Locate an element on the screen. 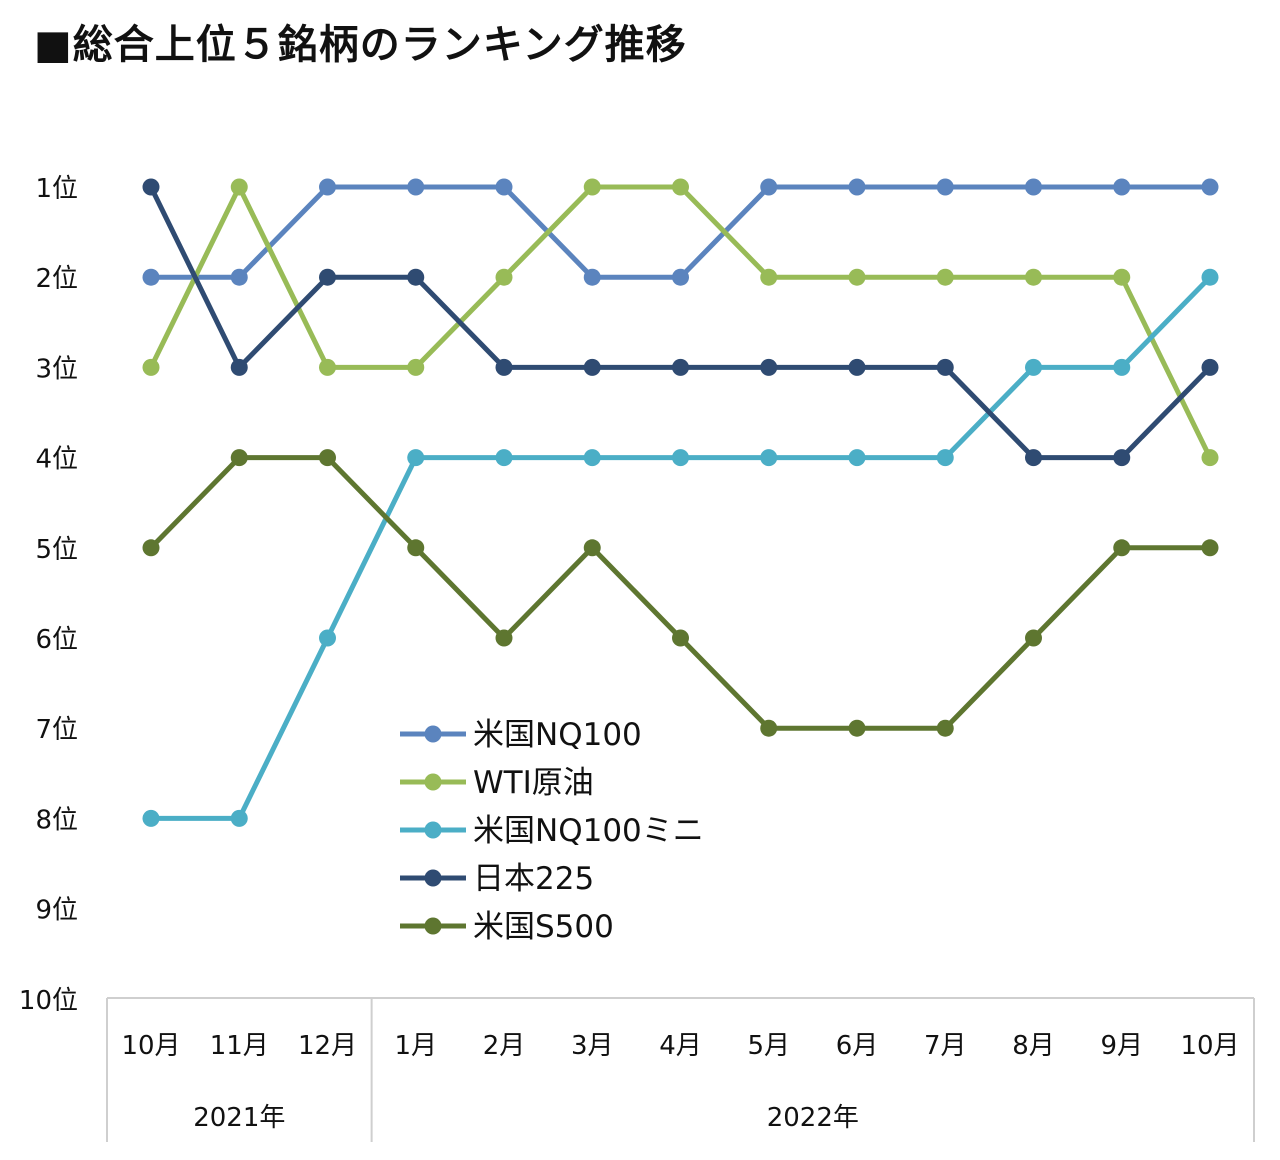  x-tick-label: 8月 is located at coordinates (1033, 1046).